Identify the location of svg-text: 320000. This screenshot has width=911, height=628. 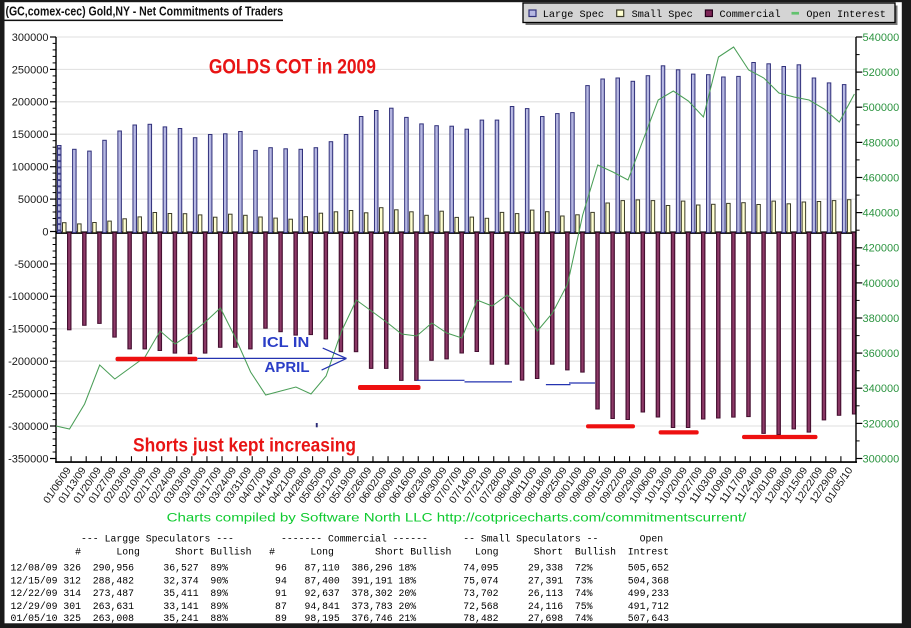
(881, 424).